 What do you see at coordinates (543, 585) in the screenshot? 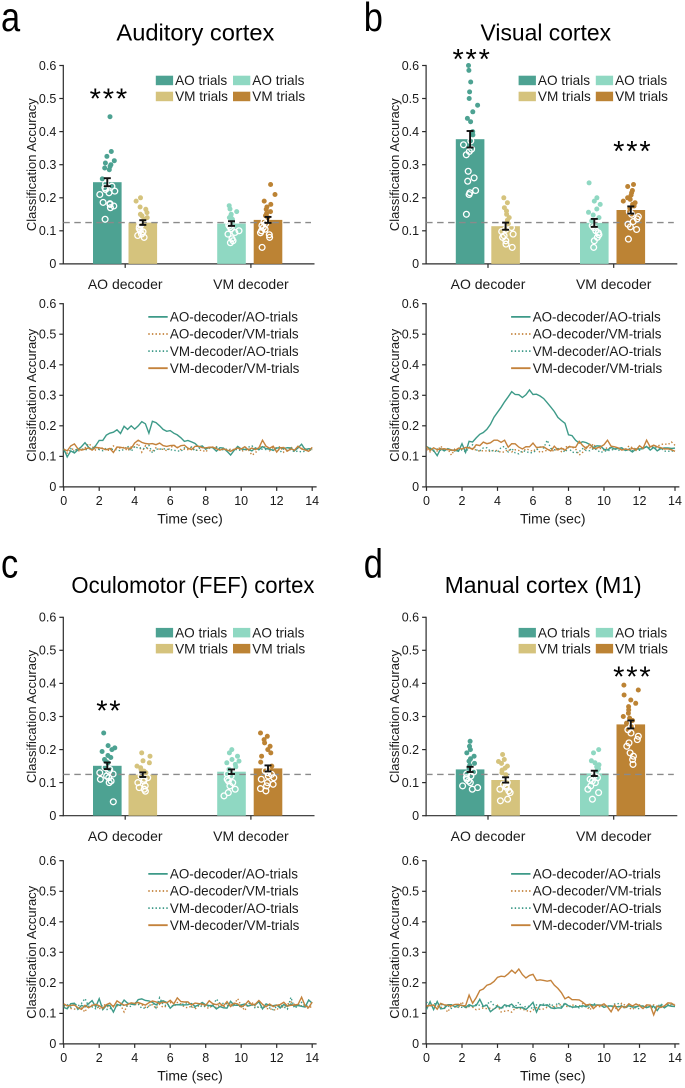
I see `svg-text: Manual cortex (M1)` at bounding box center [543, 585].